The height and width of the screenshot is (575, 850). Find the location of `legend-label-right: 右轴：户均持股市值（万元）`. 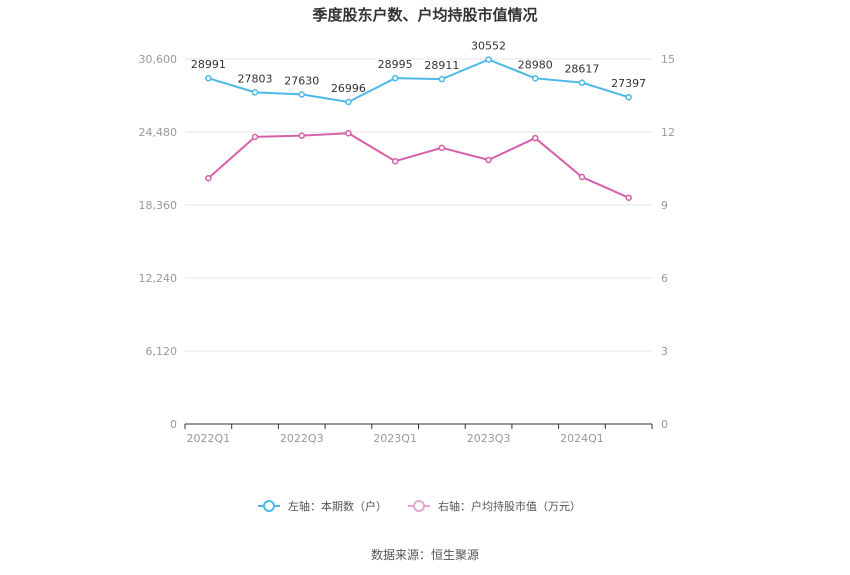

legend-label-right: 右轴：户均持股市值（万元） is located at coordinates (509, 506).